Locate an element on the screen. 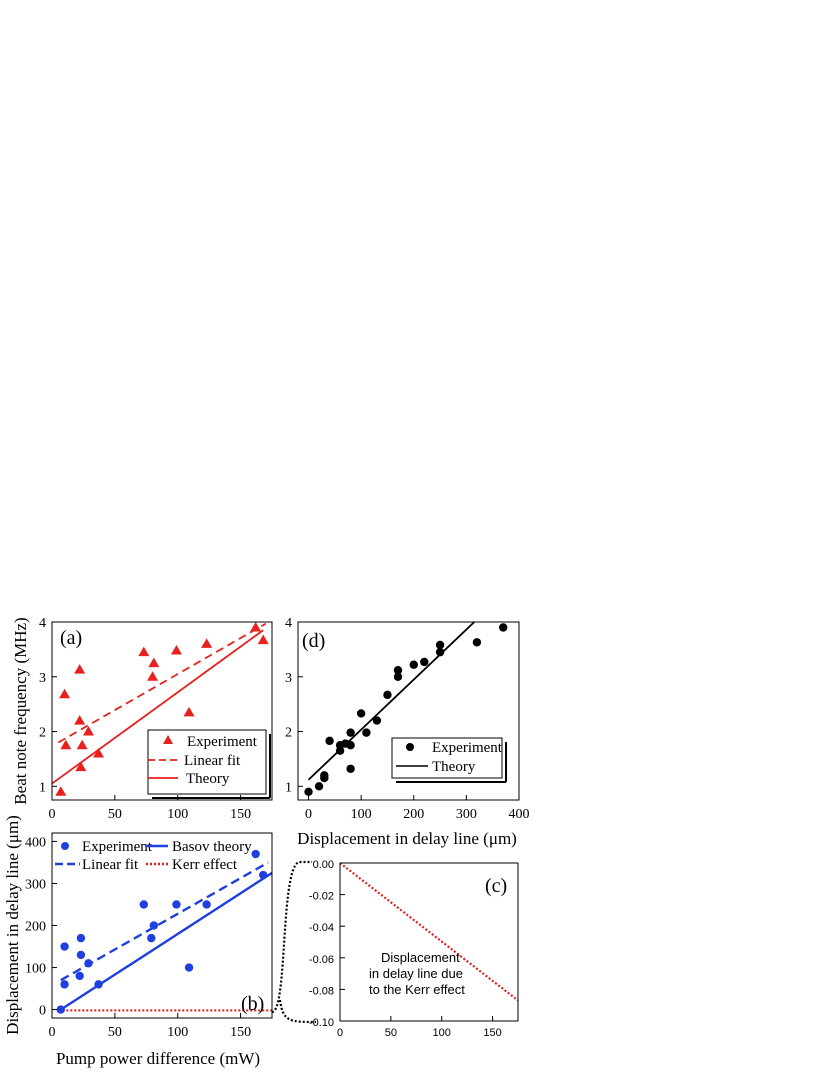 This screenshot has height=1075, width=830. panel-a-legend-linear-fit: Linear fit is located at coordinates (212, 761).